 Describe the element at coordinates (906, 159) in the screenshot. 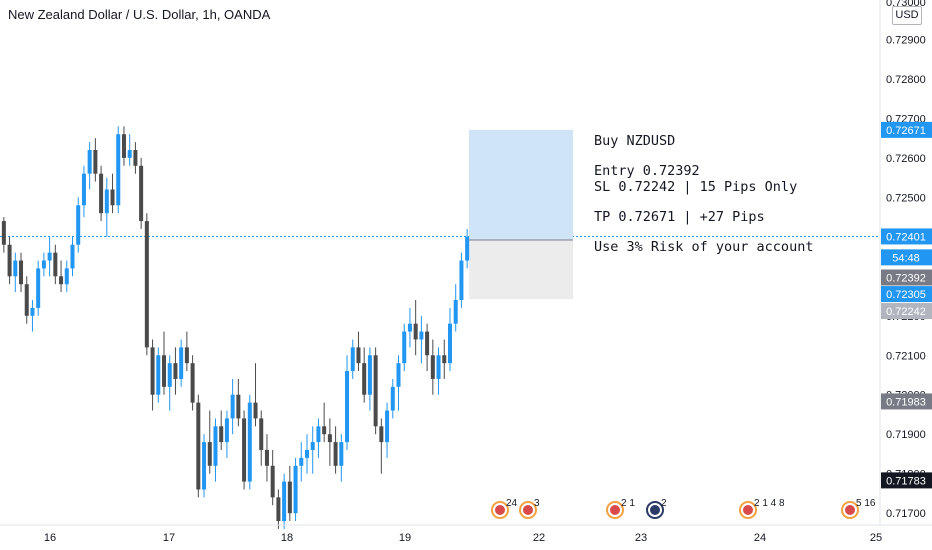

I see `price-tick-label: 0.72600` at that location.